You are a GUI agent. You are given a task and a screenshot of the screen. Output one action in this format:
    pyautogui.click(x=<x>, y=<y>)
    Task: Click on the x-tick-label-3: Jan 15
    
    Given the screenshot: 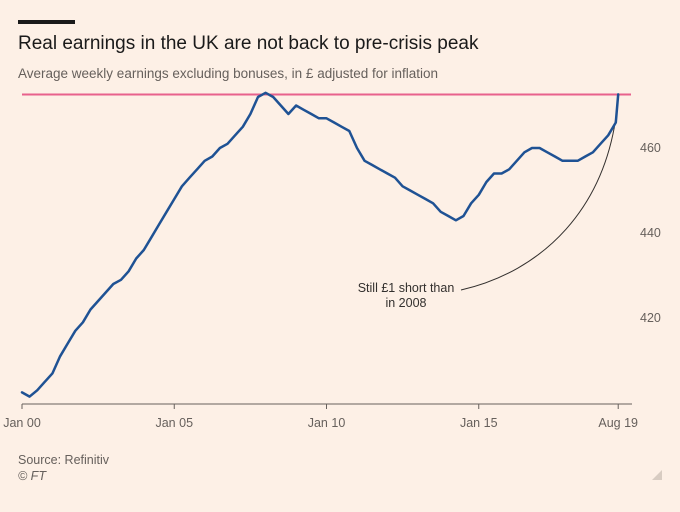 What is the action you would take?
    pyautogui.click(x=479, y=423)
    